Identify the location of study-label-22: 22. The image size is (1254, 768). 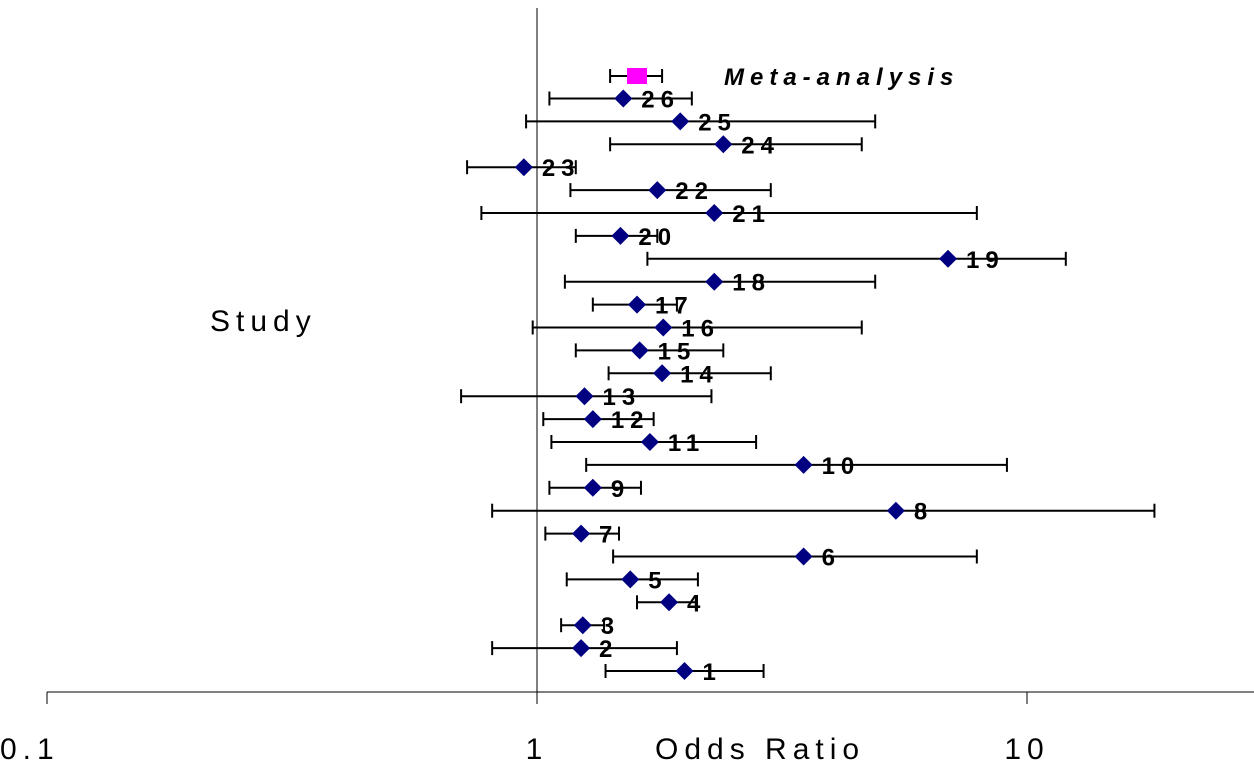
(694, 191).